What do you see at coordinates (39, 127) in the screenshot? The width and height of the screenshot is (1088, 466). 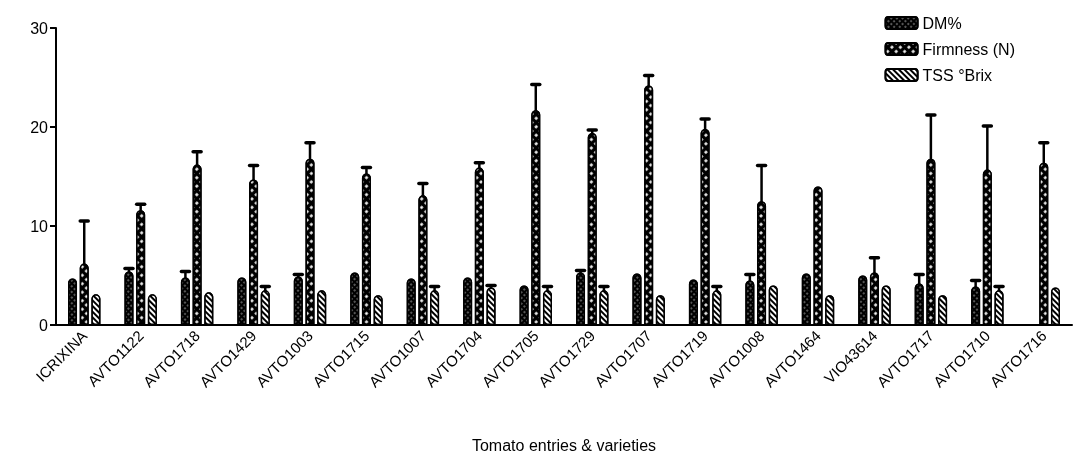 I see `y-tick-label: 20` at bounding box center [39, 127].